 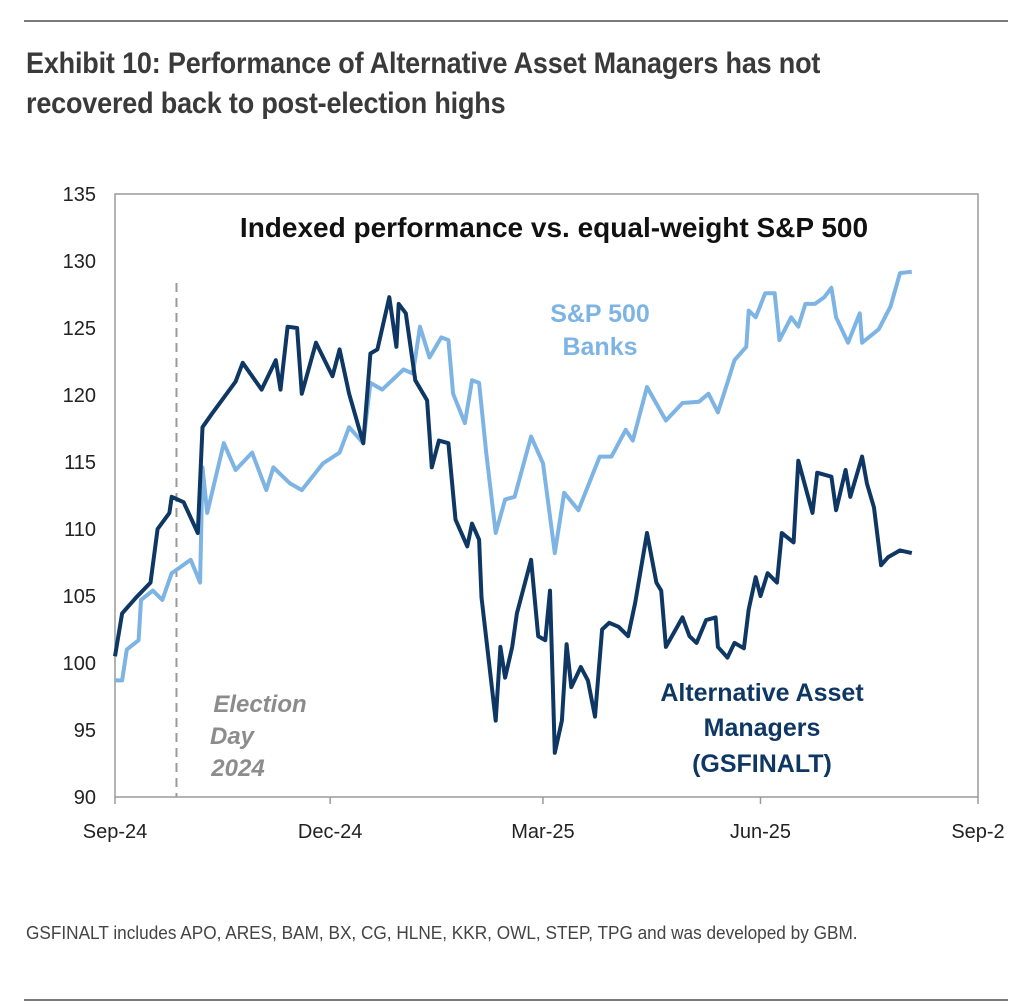 What do you see at coordinates (977, 832) in the screenshot?
I see `x-tick-label: Sep-2` at bounding box center [977, 832].